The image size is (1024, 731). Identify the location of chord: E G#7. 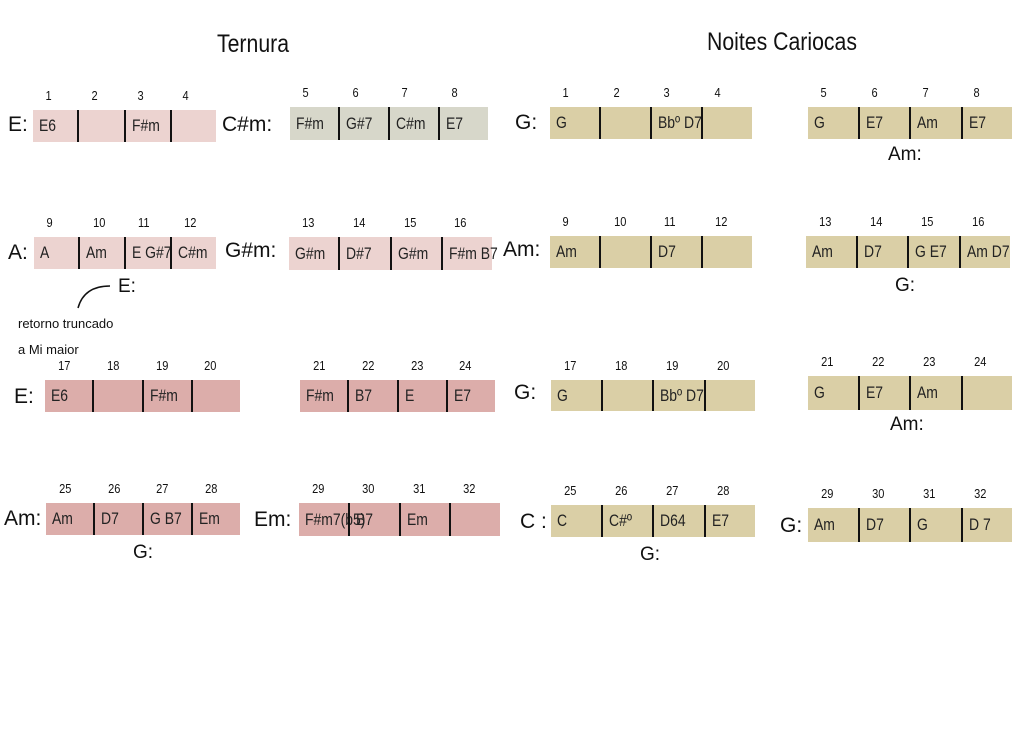
(152, 252).